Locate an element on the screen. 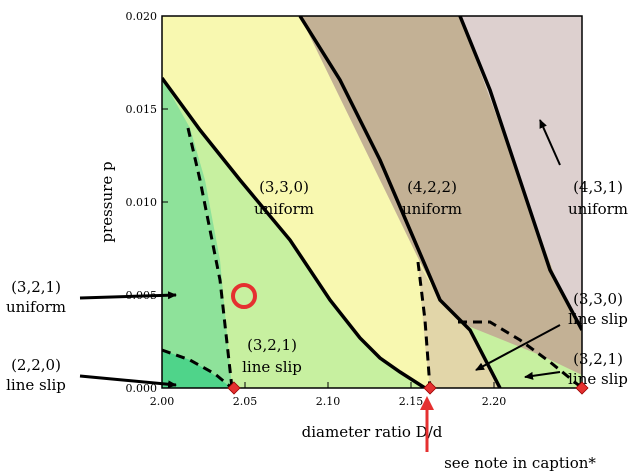  region-220-lineslip is located at coordinates (197, 369).